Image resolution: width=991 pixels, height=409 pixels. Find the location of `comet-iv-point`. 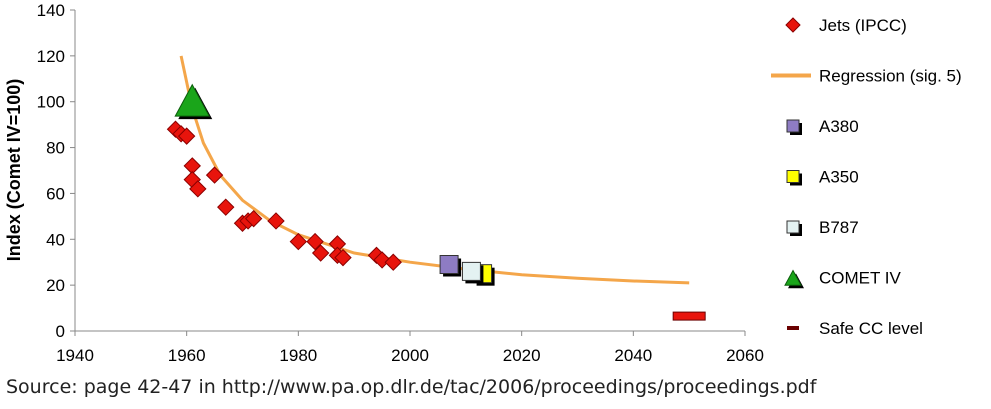

comet-iv-point is located at coordinates (192, 100).